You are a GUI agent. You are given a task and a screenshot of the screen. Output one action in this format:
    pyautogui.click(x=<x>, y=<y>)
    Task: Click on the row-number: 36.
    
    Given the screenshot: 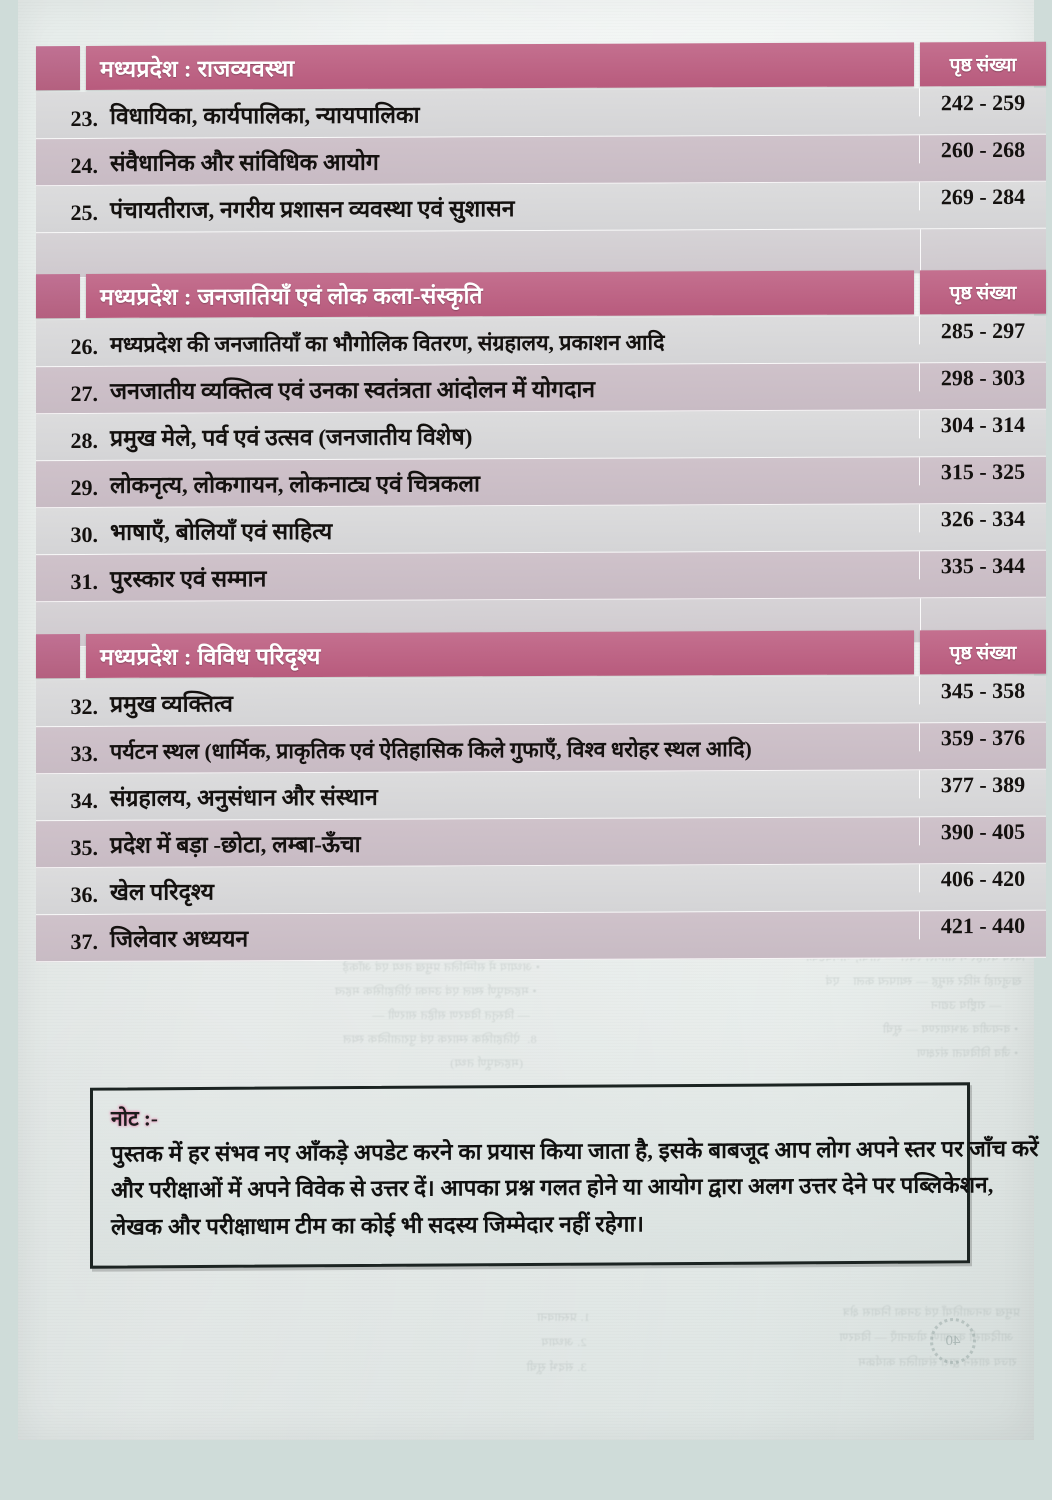 What is the action you would take?
    pyautogui.click(x=84, y=894)
    